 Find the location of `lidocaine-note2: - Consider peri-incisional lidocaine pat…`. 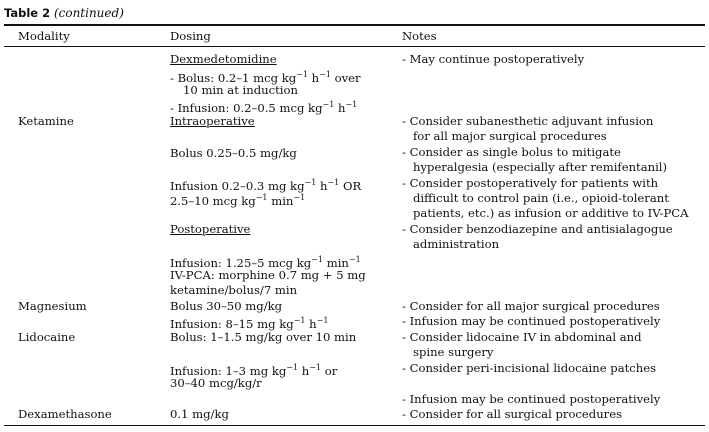

lidocaine-note2: - Consider peri-incisional lidocaine pat… is located at coordinates (529, 368).